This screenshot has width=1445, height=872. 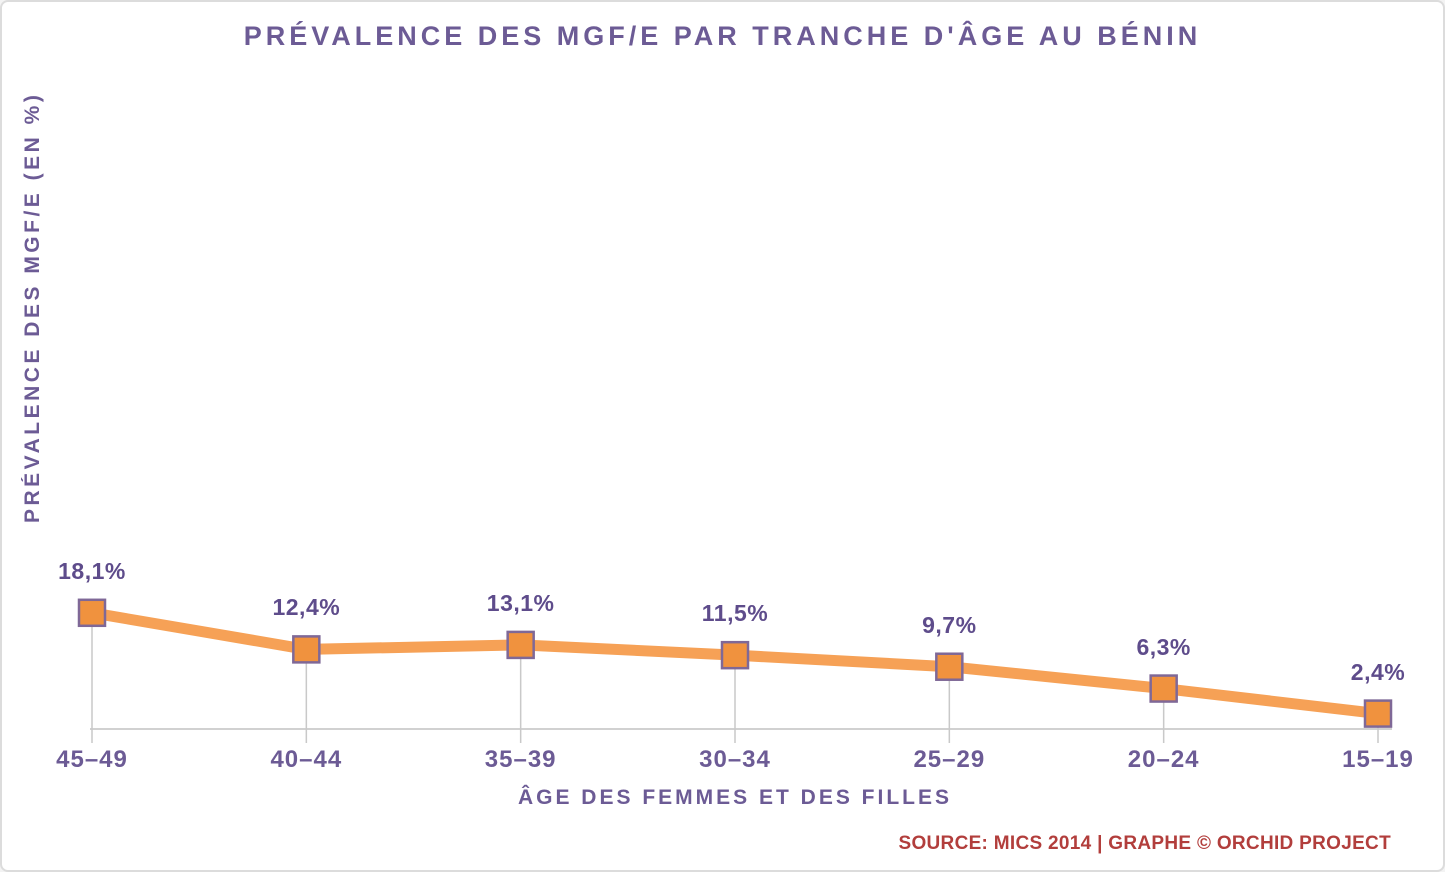 I want to click on data-point-value-label: 2,4%, so click(x=1378, y=671).